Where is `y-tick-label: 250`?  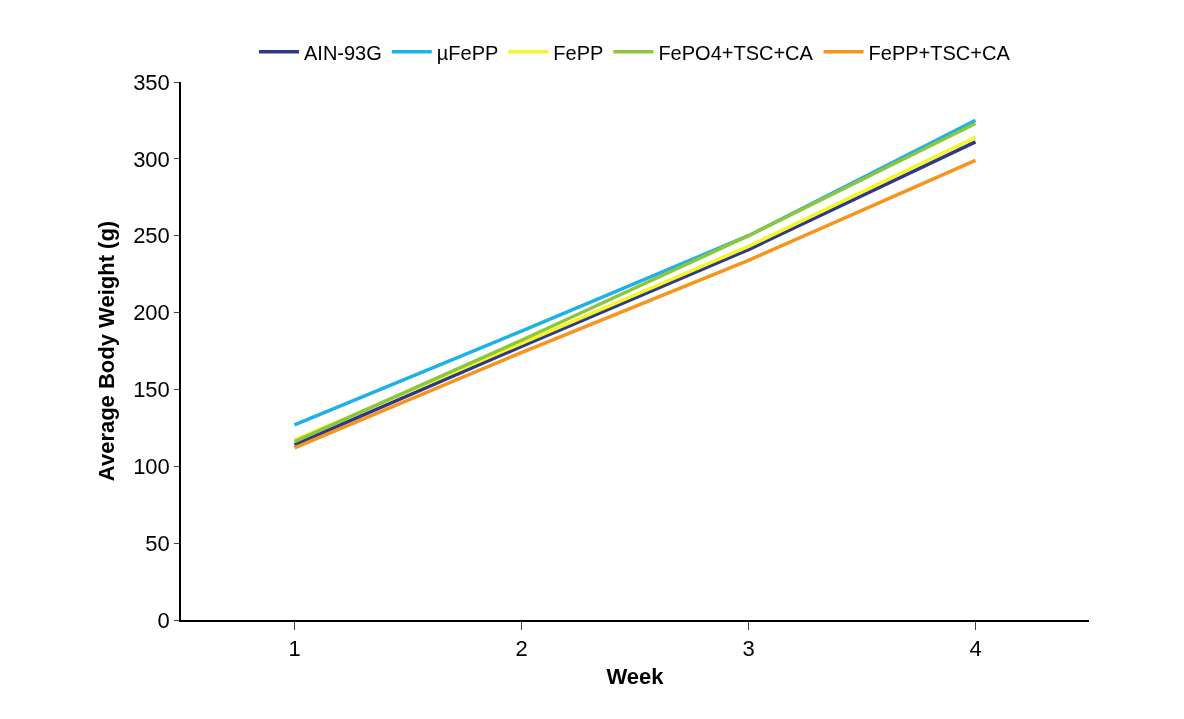
y-tick-label: 250 is located at coordinates (151, 236).